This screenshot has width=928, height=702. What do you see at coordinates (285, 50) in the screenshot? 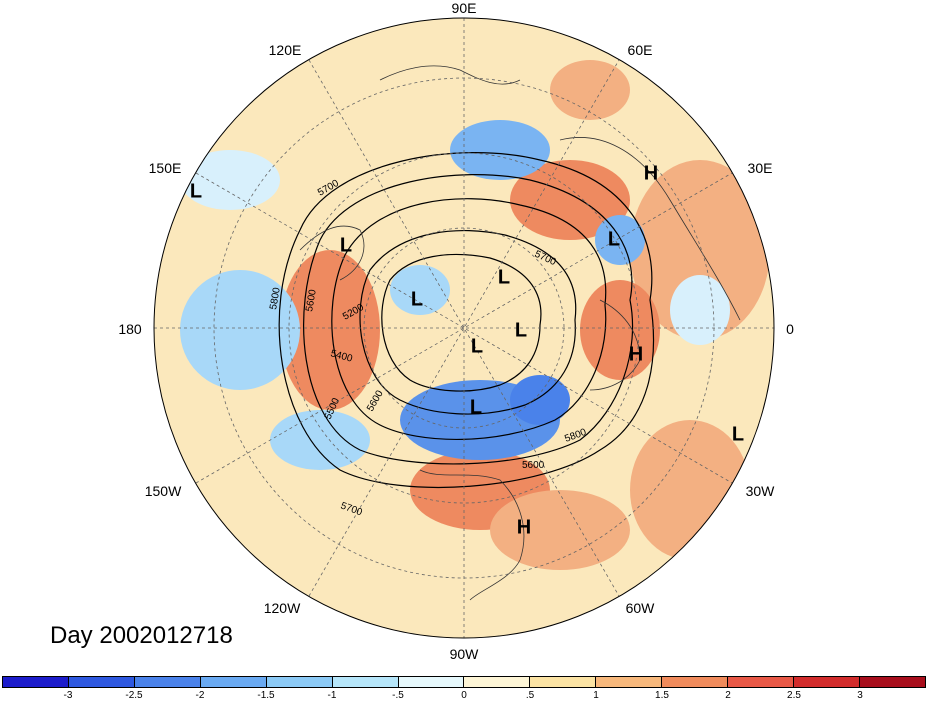
I see `lon-label-120e: 120E` at bounding box center [285, 50].